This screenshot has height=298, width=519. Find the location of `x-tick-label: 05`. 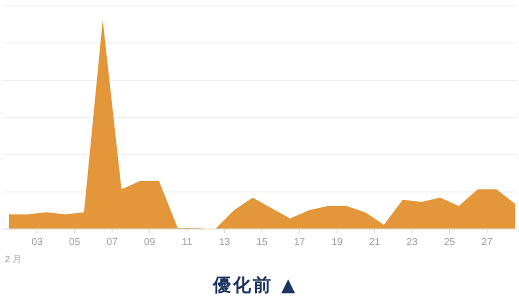

x-tick-label: 05 is located at coordinates (75, 242).